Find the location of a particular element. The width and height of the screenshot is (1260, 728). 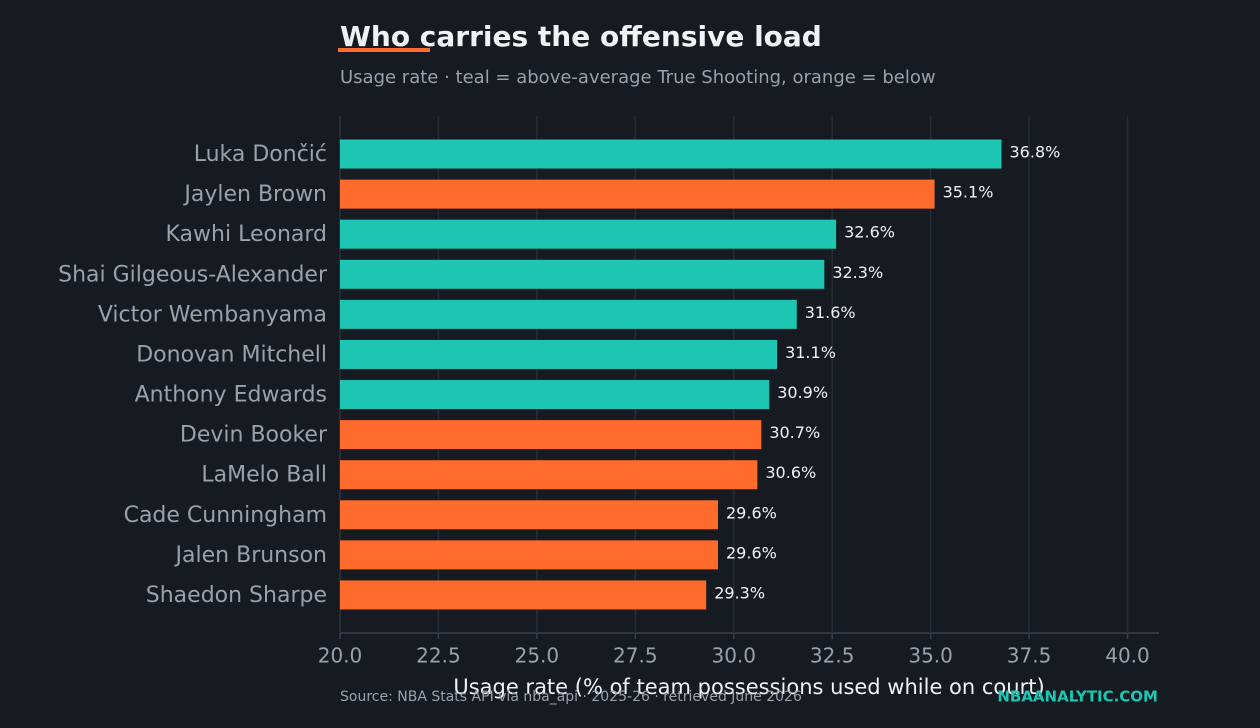

y-tick-label: Luka Dončić is located at coordinates (260, 154).